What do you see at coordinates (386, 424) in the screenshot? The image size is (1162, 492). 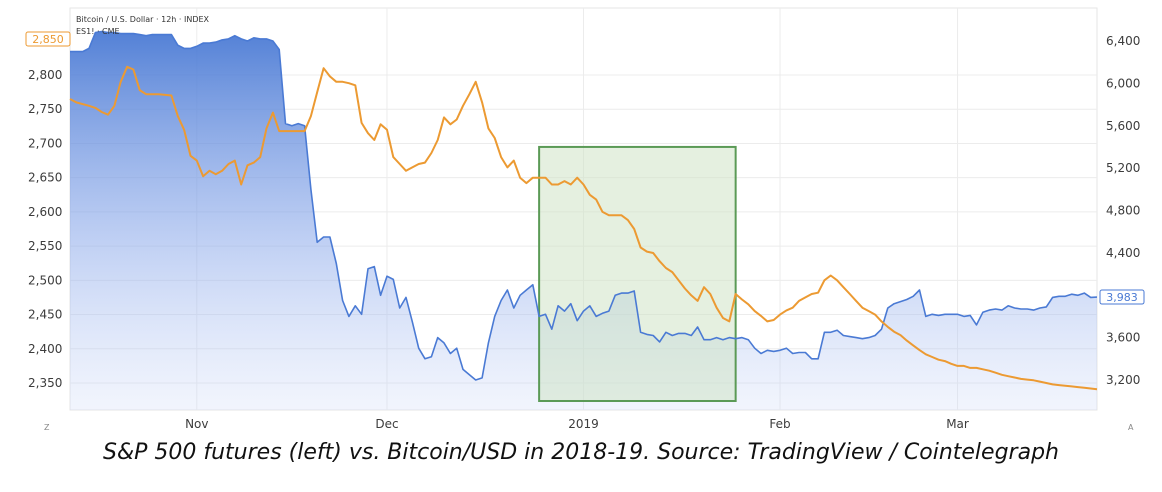 I see `x-tick-label: Dec` at bounding box center [386, 424].